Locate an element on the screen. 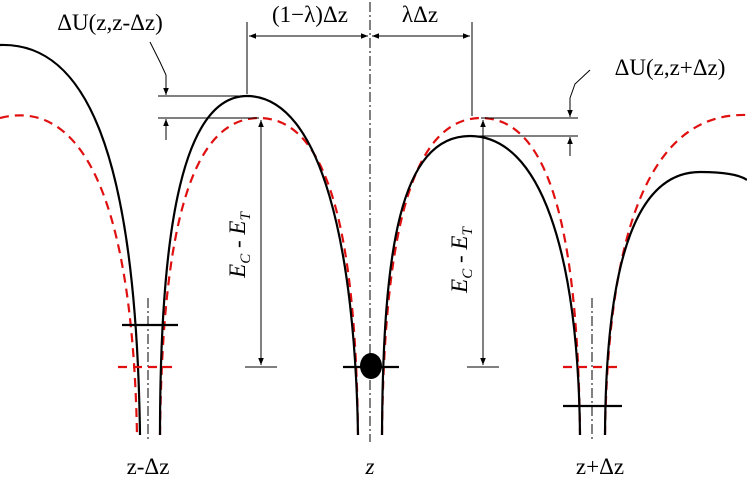  electron is located at coordinates (371, 366).